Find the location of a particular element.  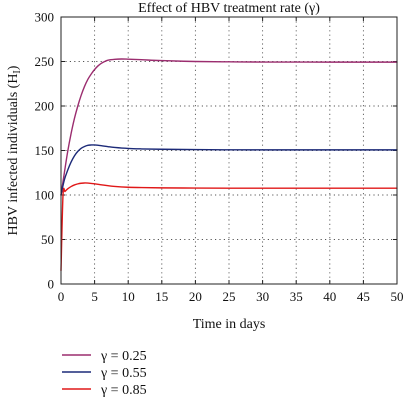

y-tick-label: 0 is located at coordinates (51, 284).